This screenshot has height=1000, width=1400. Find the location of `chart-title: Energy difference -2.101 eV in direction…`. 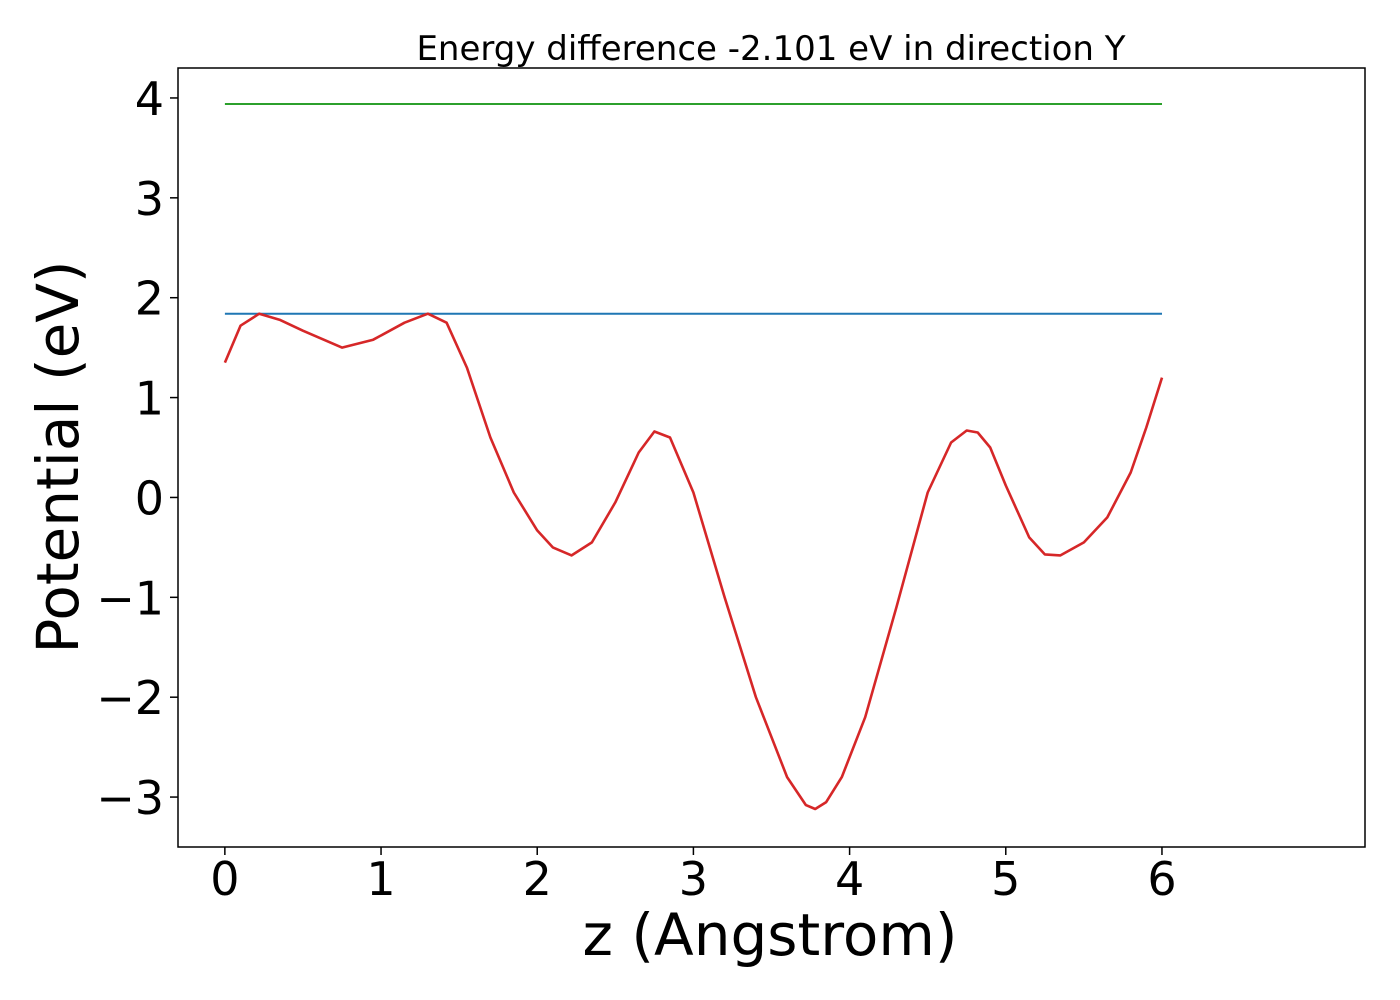

chart-title: Energy difference -2.101 eV in direction… is located at coordinates (770, 49).